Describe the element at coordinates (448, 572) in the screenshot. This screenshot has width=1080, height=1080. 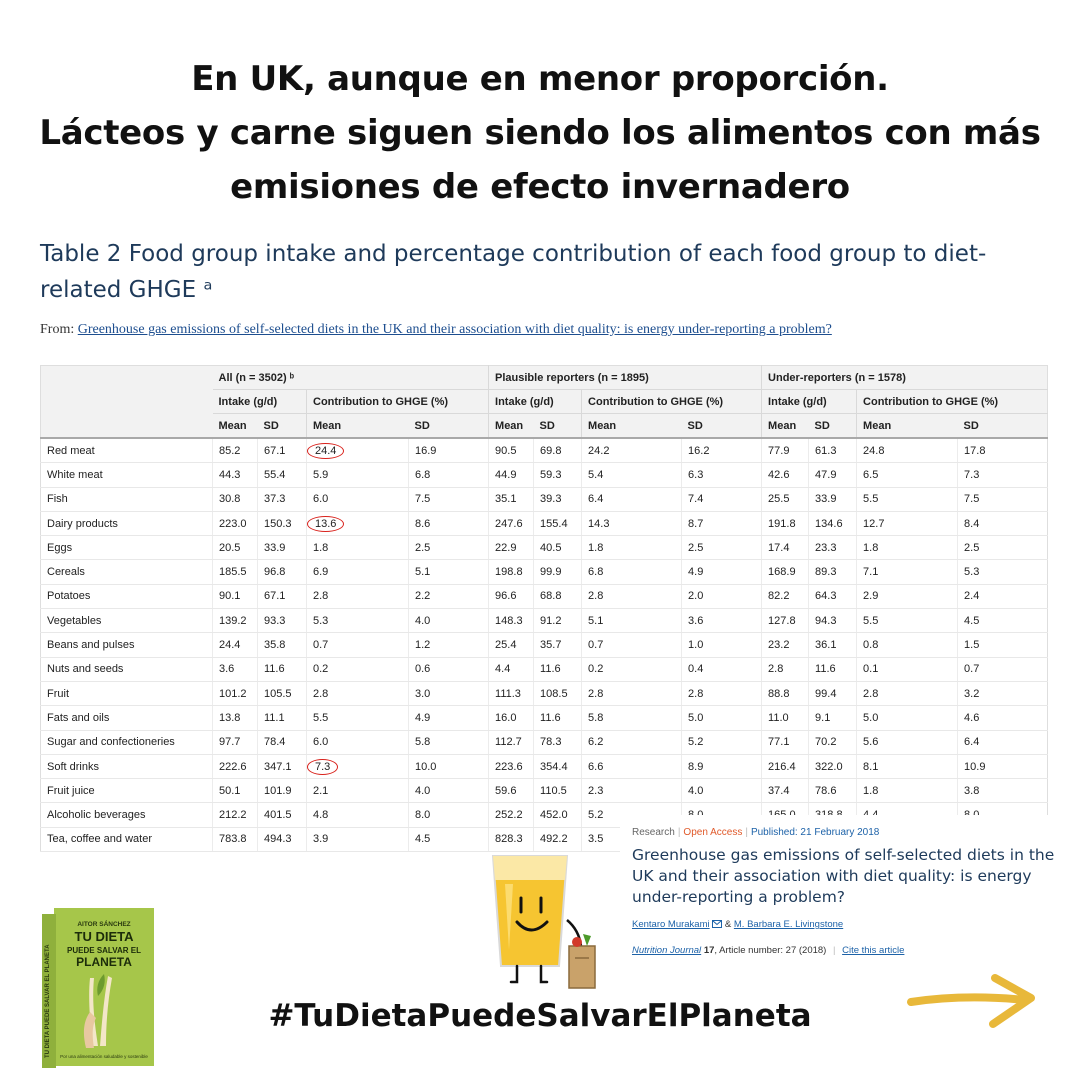
I see `cell-ghge-sd: 5.1` at that location.